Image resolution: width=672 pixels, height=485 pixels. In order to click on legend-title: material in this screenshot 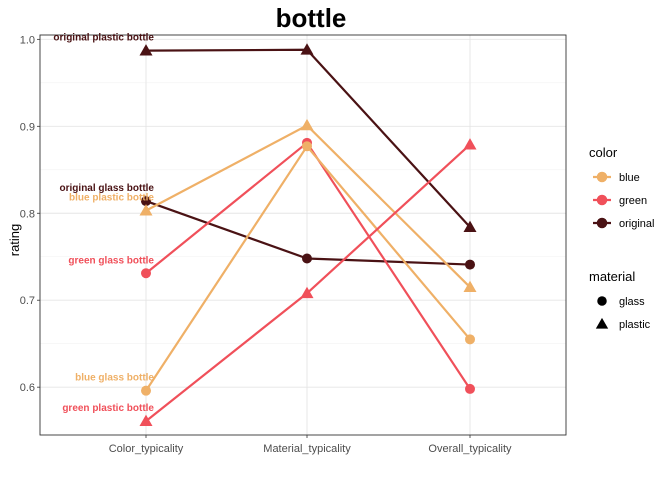, I will do `click(612, 276)`.